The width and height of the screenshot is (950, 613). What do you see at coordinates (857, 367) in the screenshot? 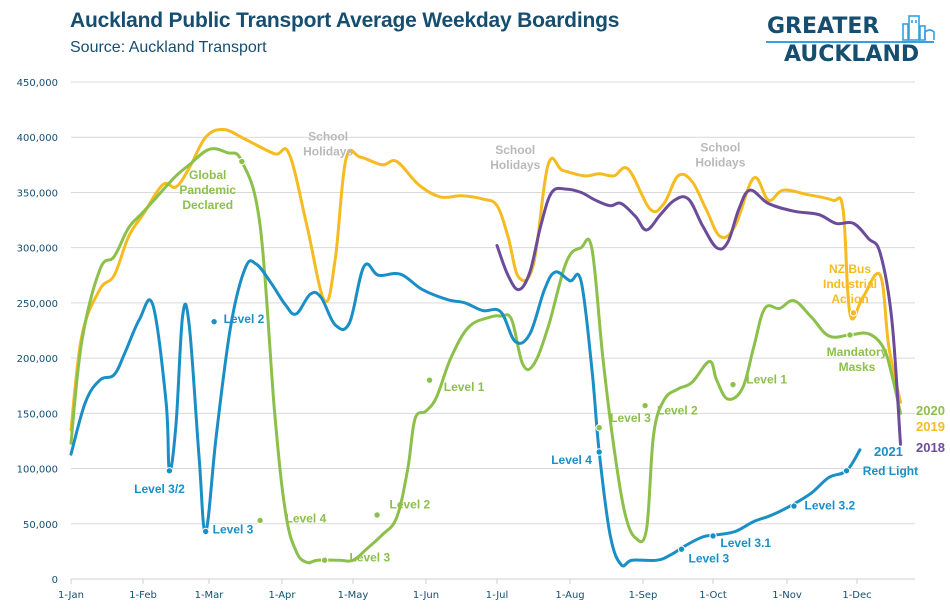
I see `annotation-line: Masks` at bounding box center [857, 367].